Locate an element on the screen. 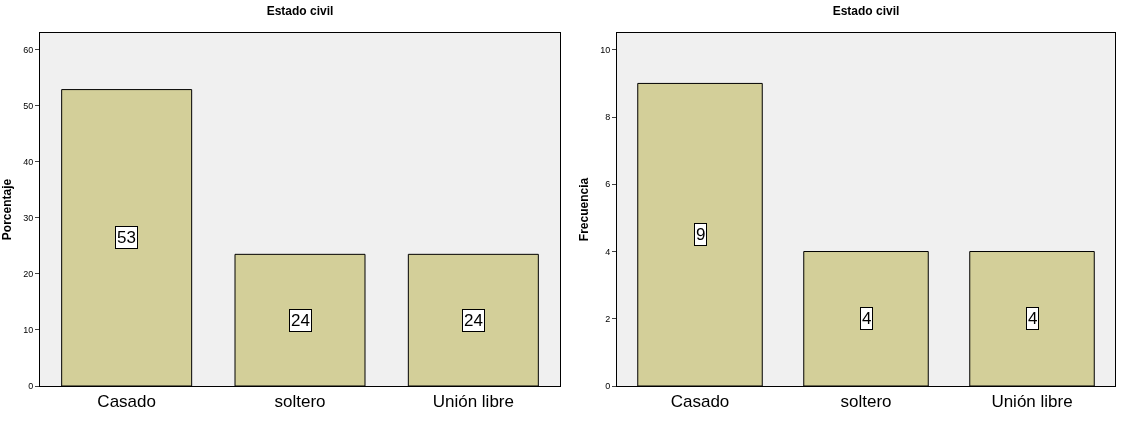  y-axis-title: Porcentaje is located at coordinates (7, 209).